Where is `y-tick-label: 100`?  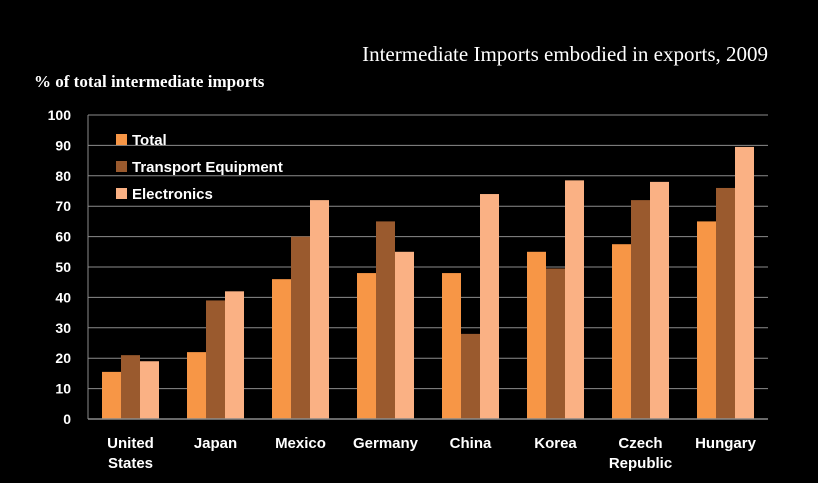 y-tick-label: 100 is located at coordinates (60, 115).